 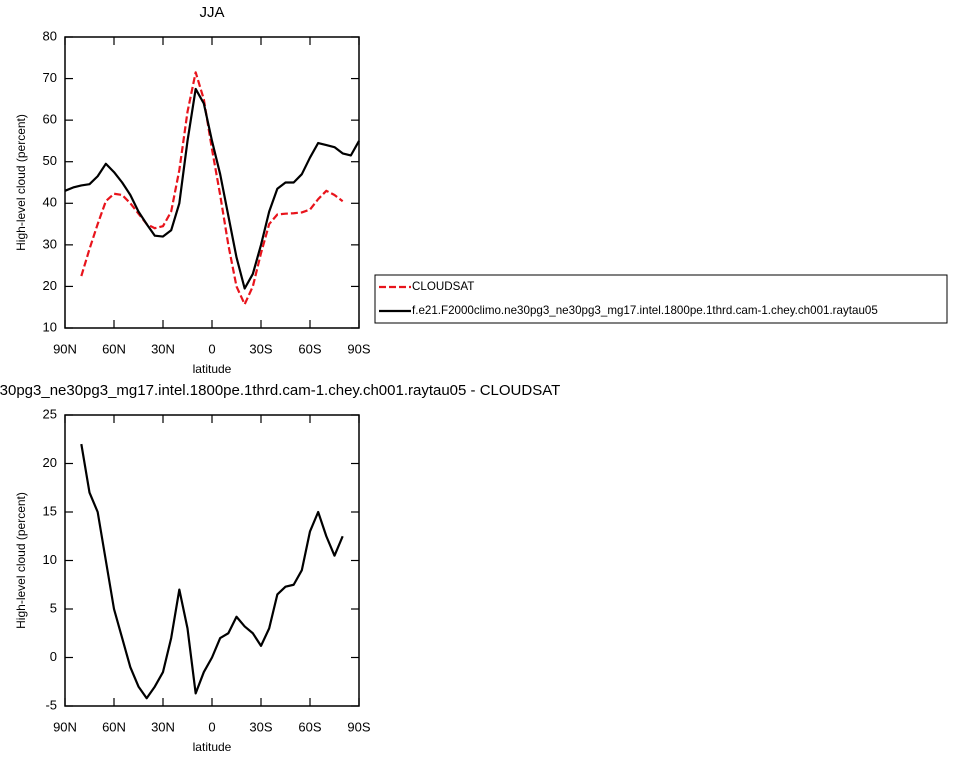 What do you see at coordinates (50, 119) in the screenshot?
I see `y-tick-label: 60` at bounding box center [50, 119].